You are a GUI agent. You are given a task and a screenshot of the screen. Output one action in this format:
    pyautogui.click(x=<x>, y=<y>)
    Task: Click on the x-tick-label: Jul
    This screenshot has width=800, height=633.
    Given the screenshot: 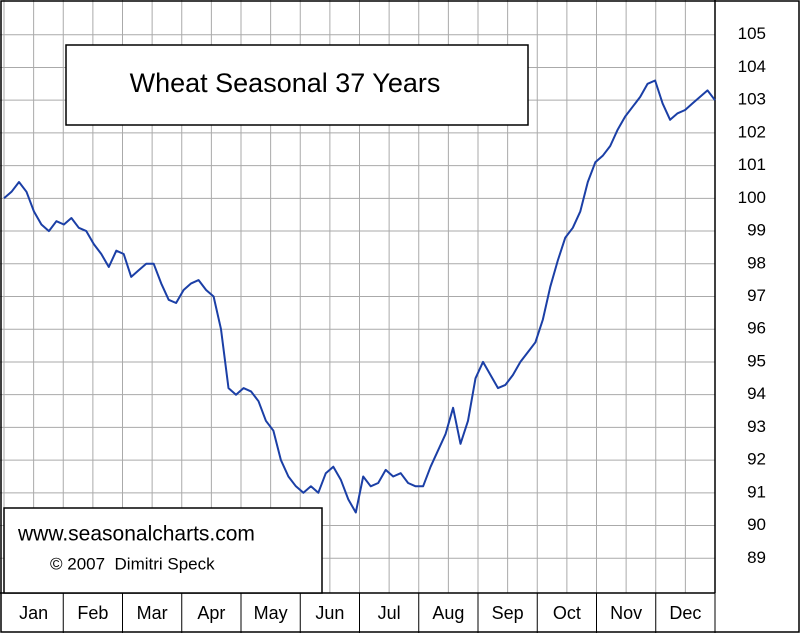 What is the action you would take?
    pyautogui.click(x=389, y=613)
    